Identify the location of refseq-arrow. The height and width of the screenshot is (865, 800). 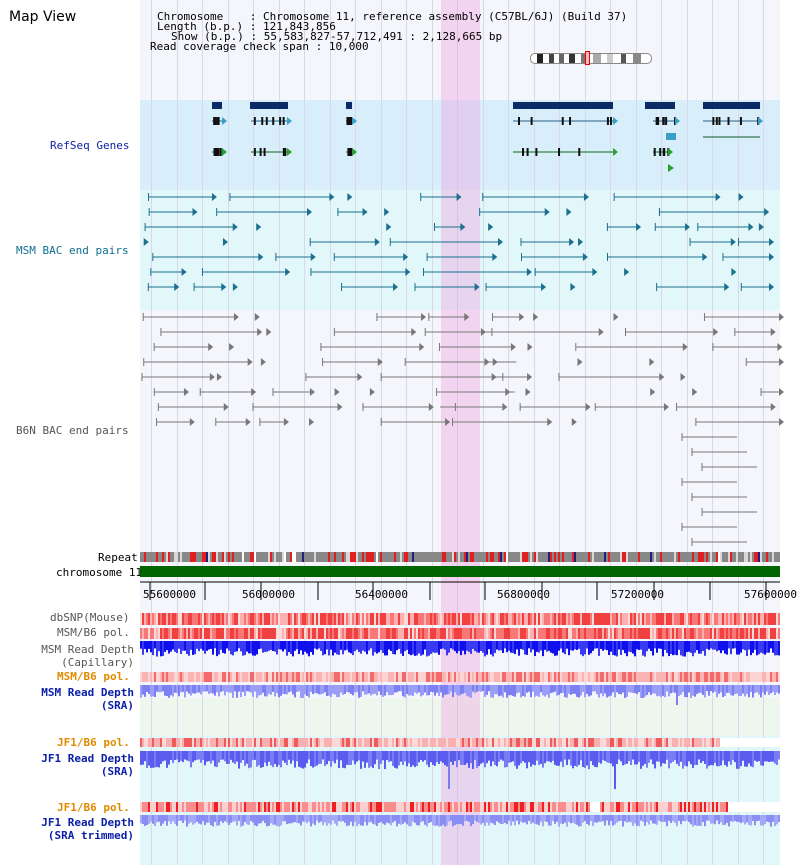
(671, 168).